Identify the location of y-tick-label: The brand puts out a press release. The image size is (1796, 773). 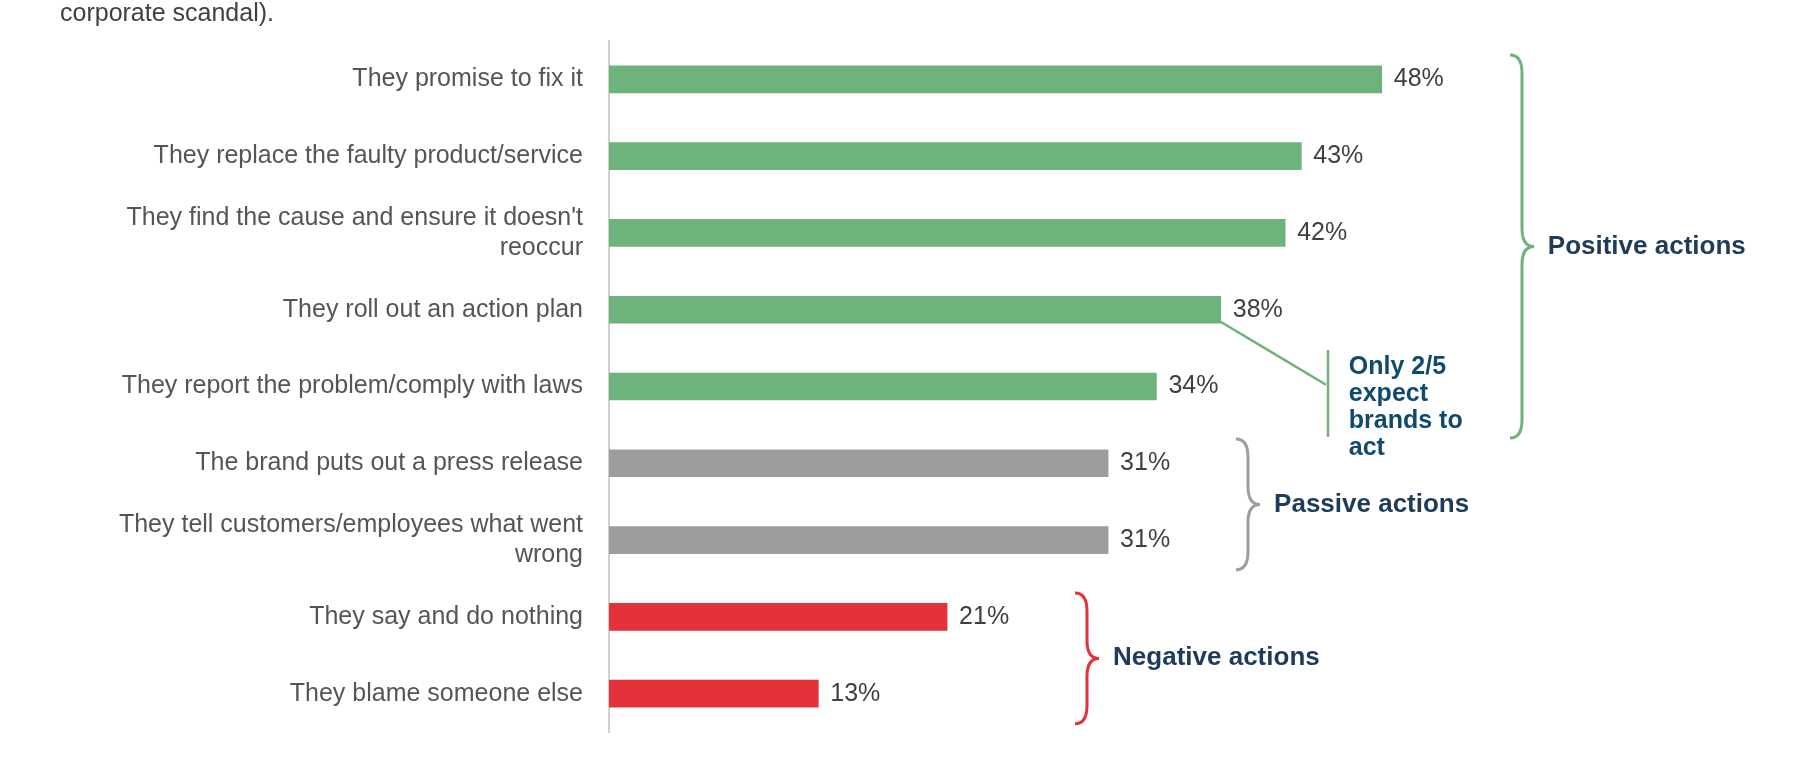
(389, 461).